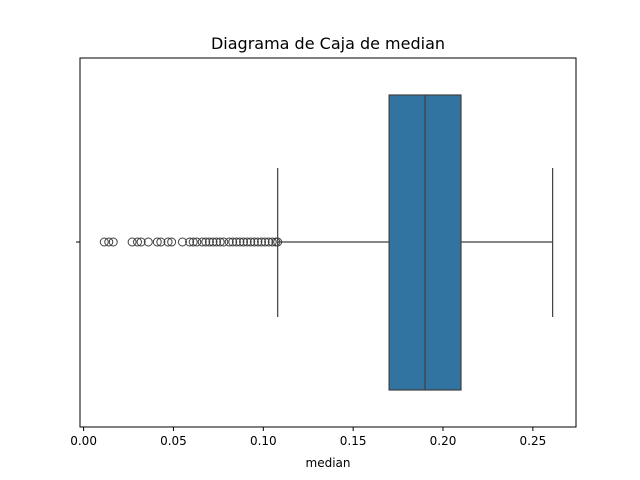  I want to click on x-tick-label: 0.10, so click(263, 441).